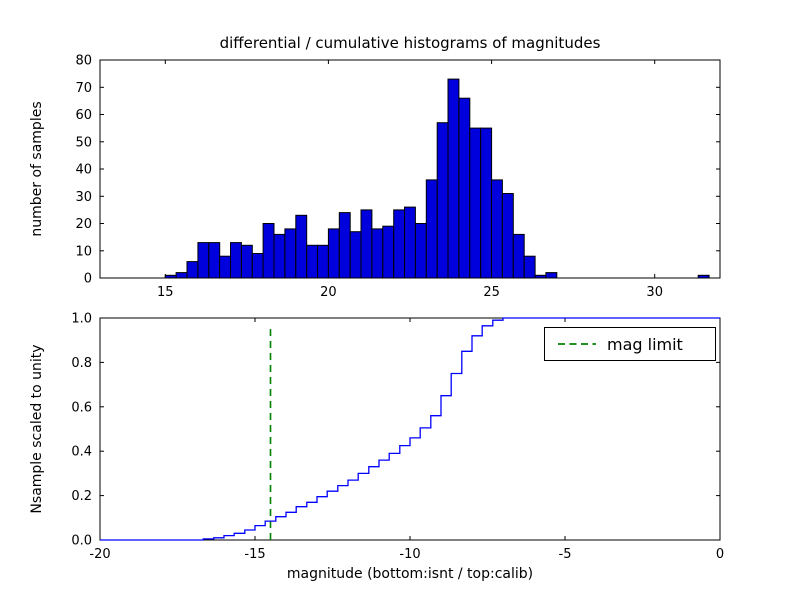  What do you see at coordinates (83, 61) in the screenshot?
I see `y-tick-label: 80` at bounding box center [83, 61].